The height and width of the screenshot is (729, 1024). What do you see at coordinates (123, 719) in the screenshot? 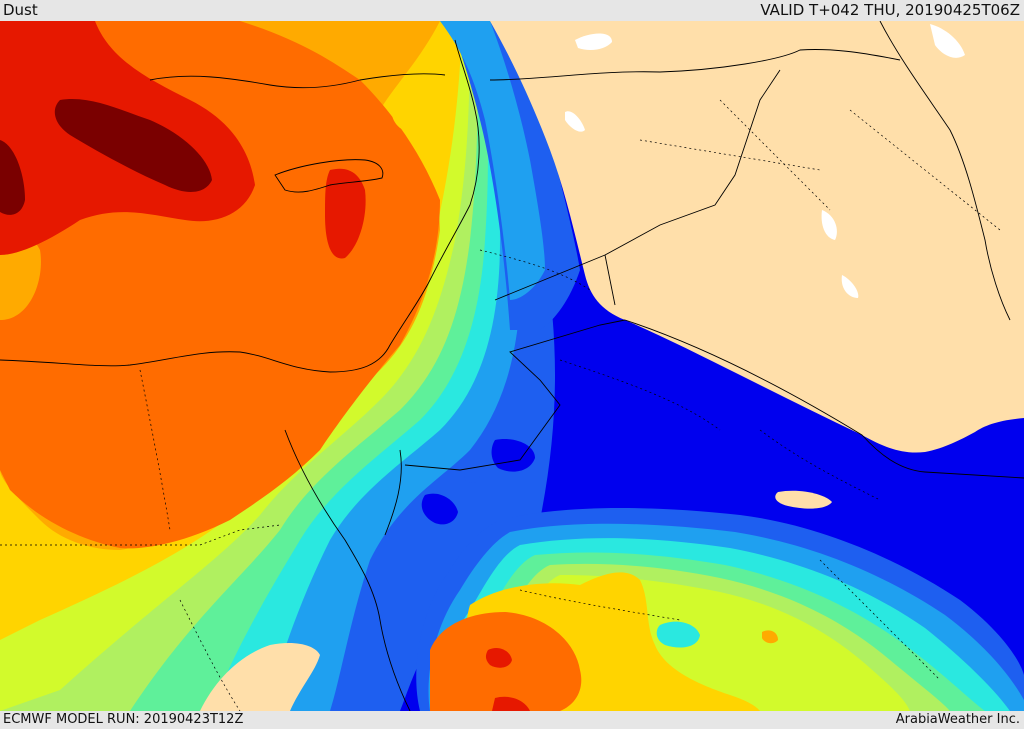
I see `model-run-label: ECMWF MODEL RUN: 20190423T12Z` at bounding box center [123, 719].